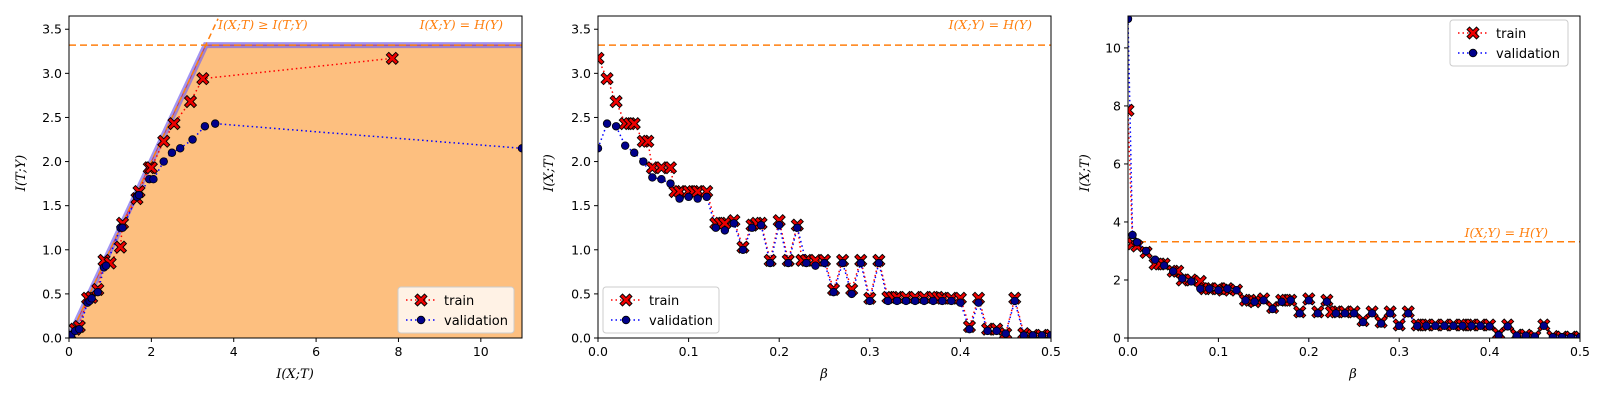 The height and width of the screenshot is (400, 1600). I want to click on y-tick-label: 3.5, so click(581, 29).